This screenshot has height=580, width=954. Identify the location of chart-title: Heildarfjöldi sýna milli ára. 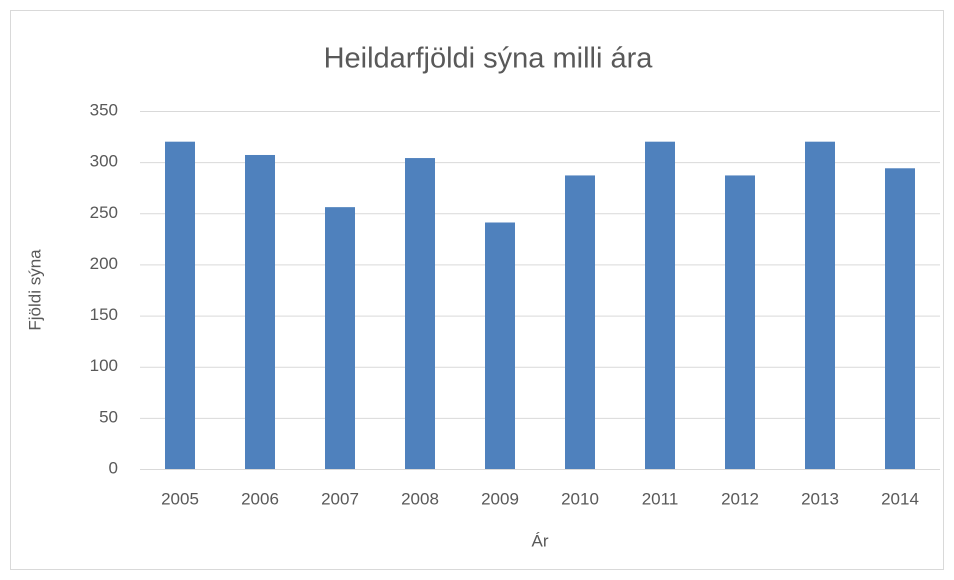
(489, 59).